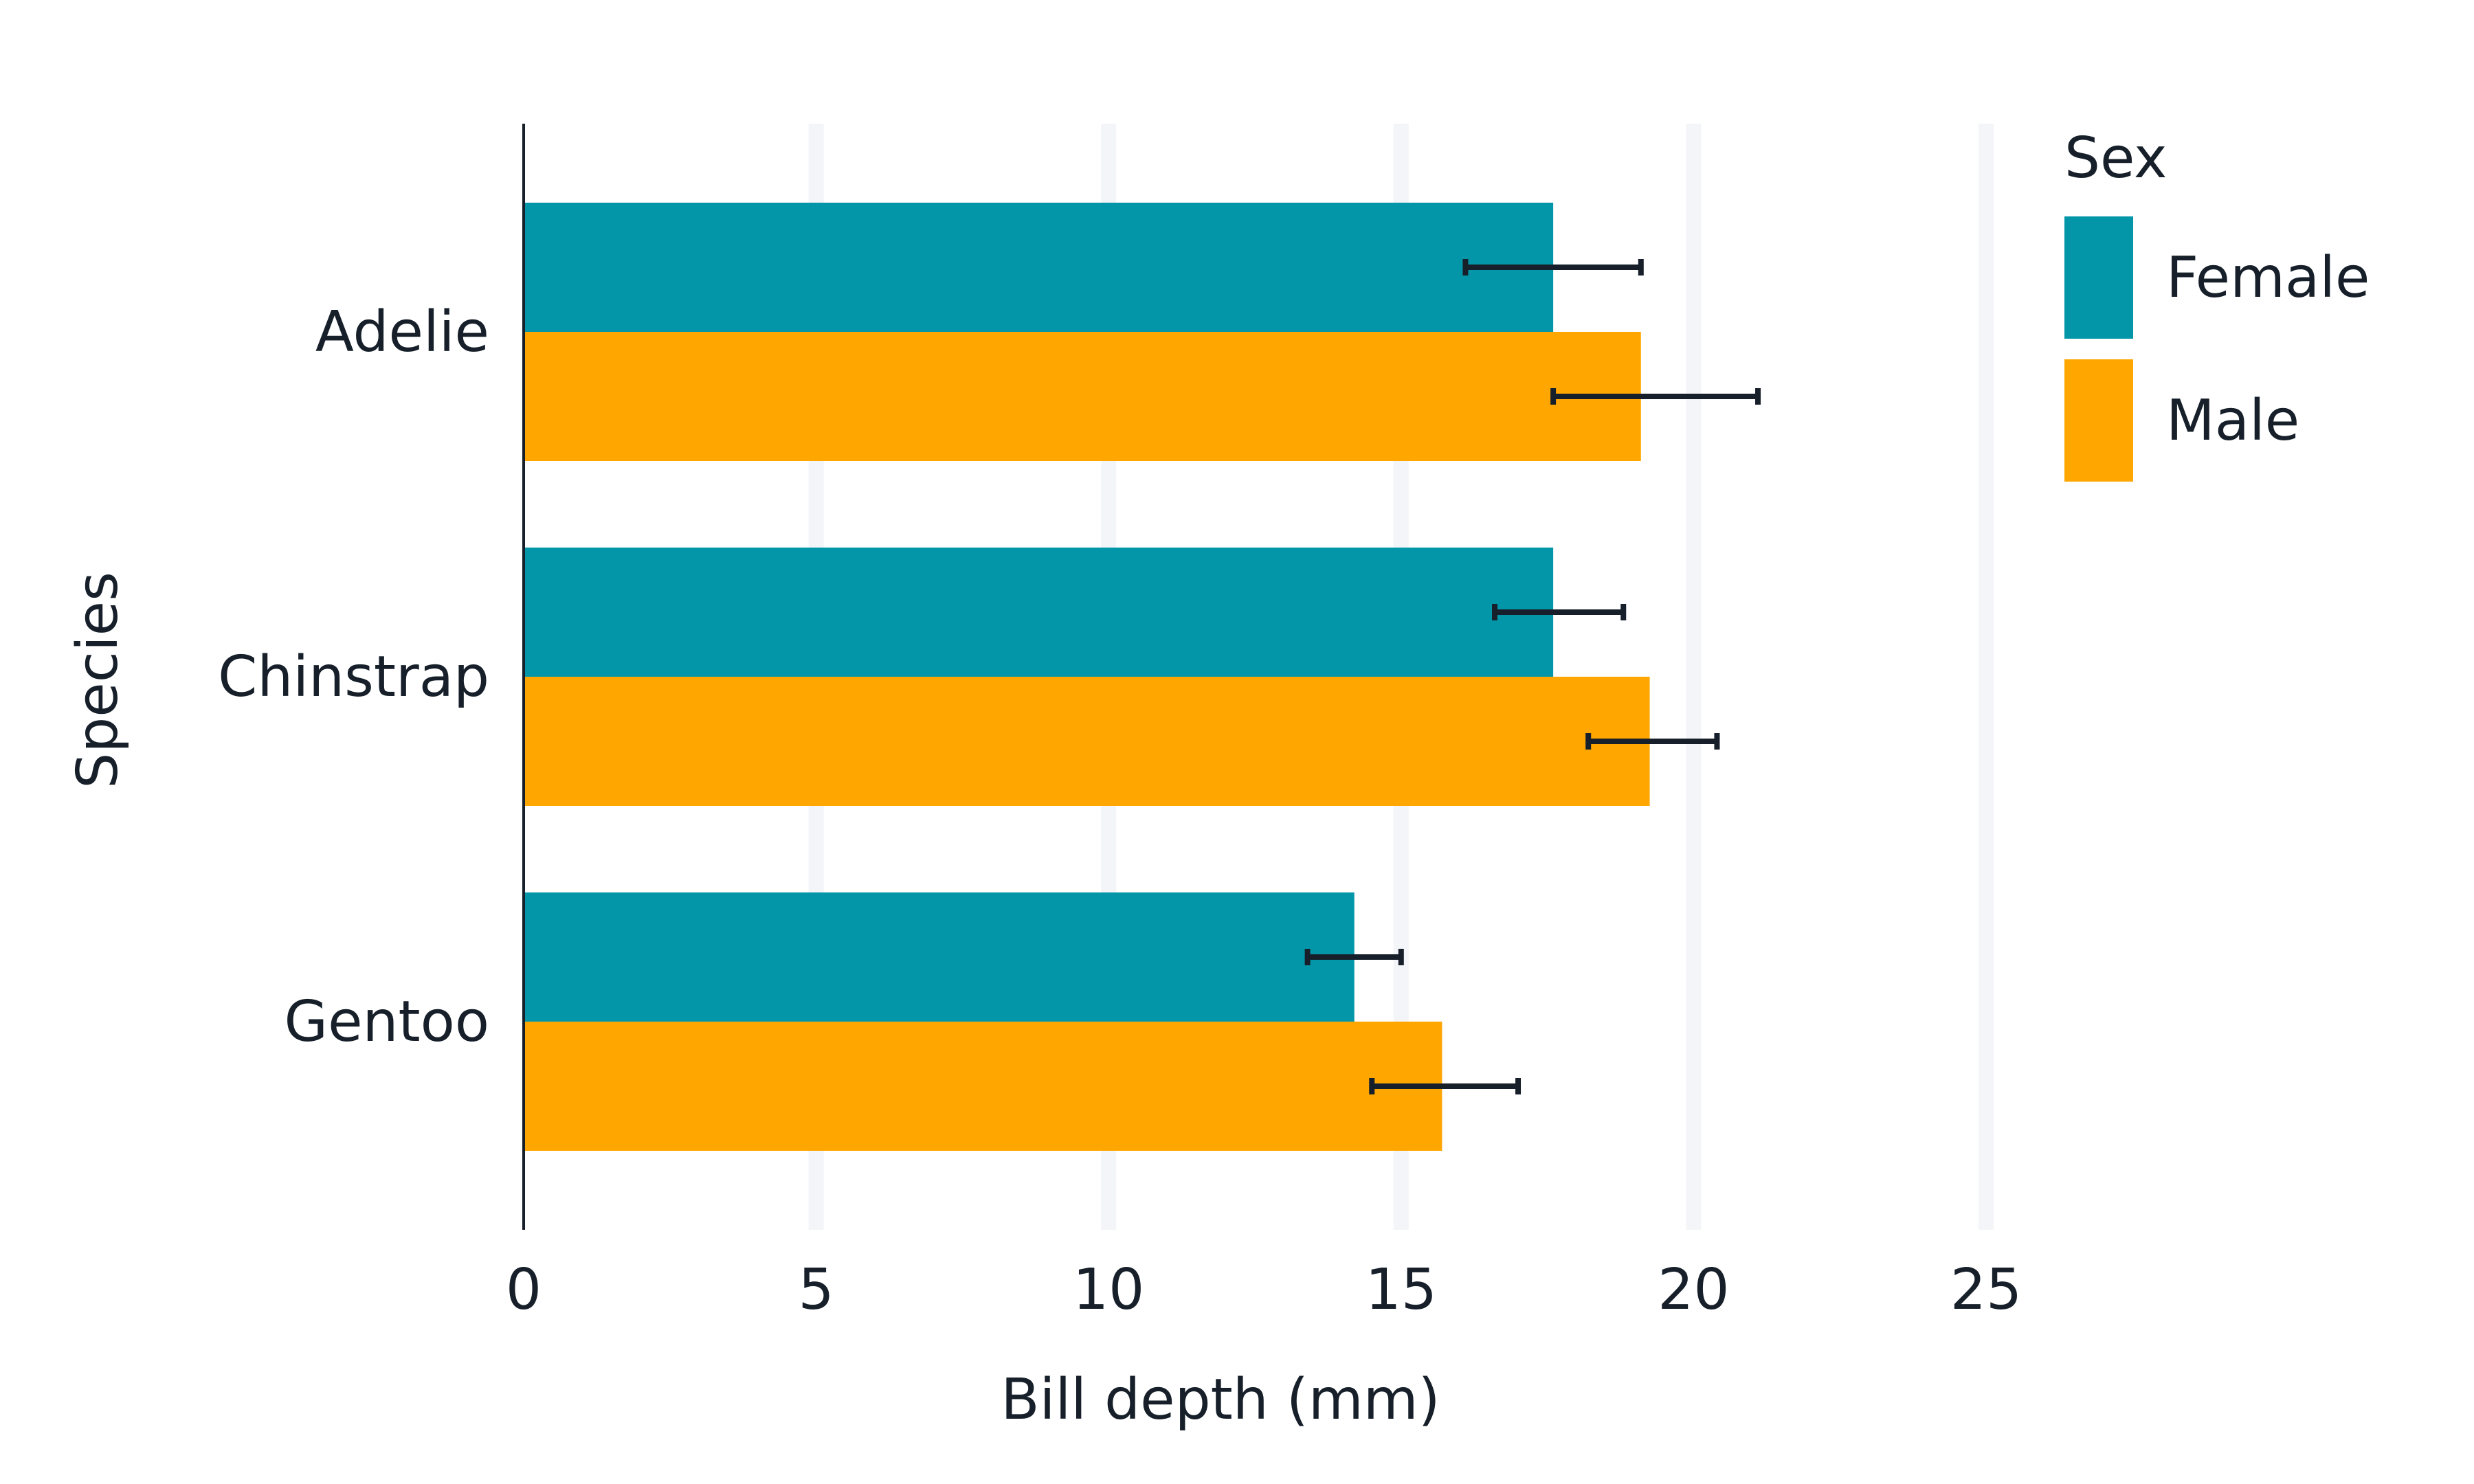  What do you see at coordinates (1655, 396) in the screenshot?
I see `errorbar-adelie-male` at bounding box center [1655, 396].